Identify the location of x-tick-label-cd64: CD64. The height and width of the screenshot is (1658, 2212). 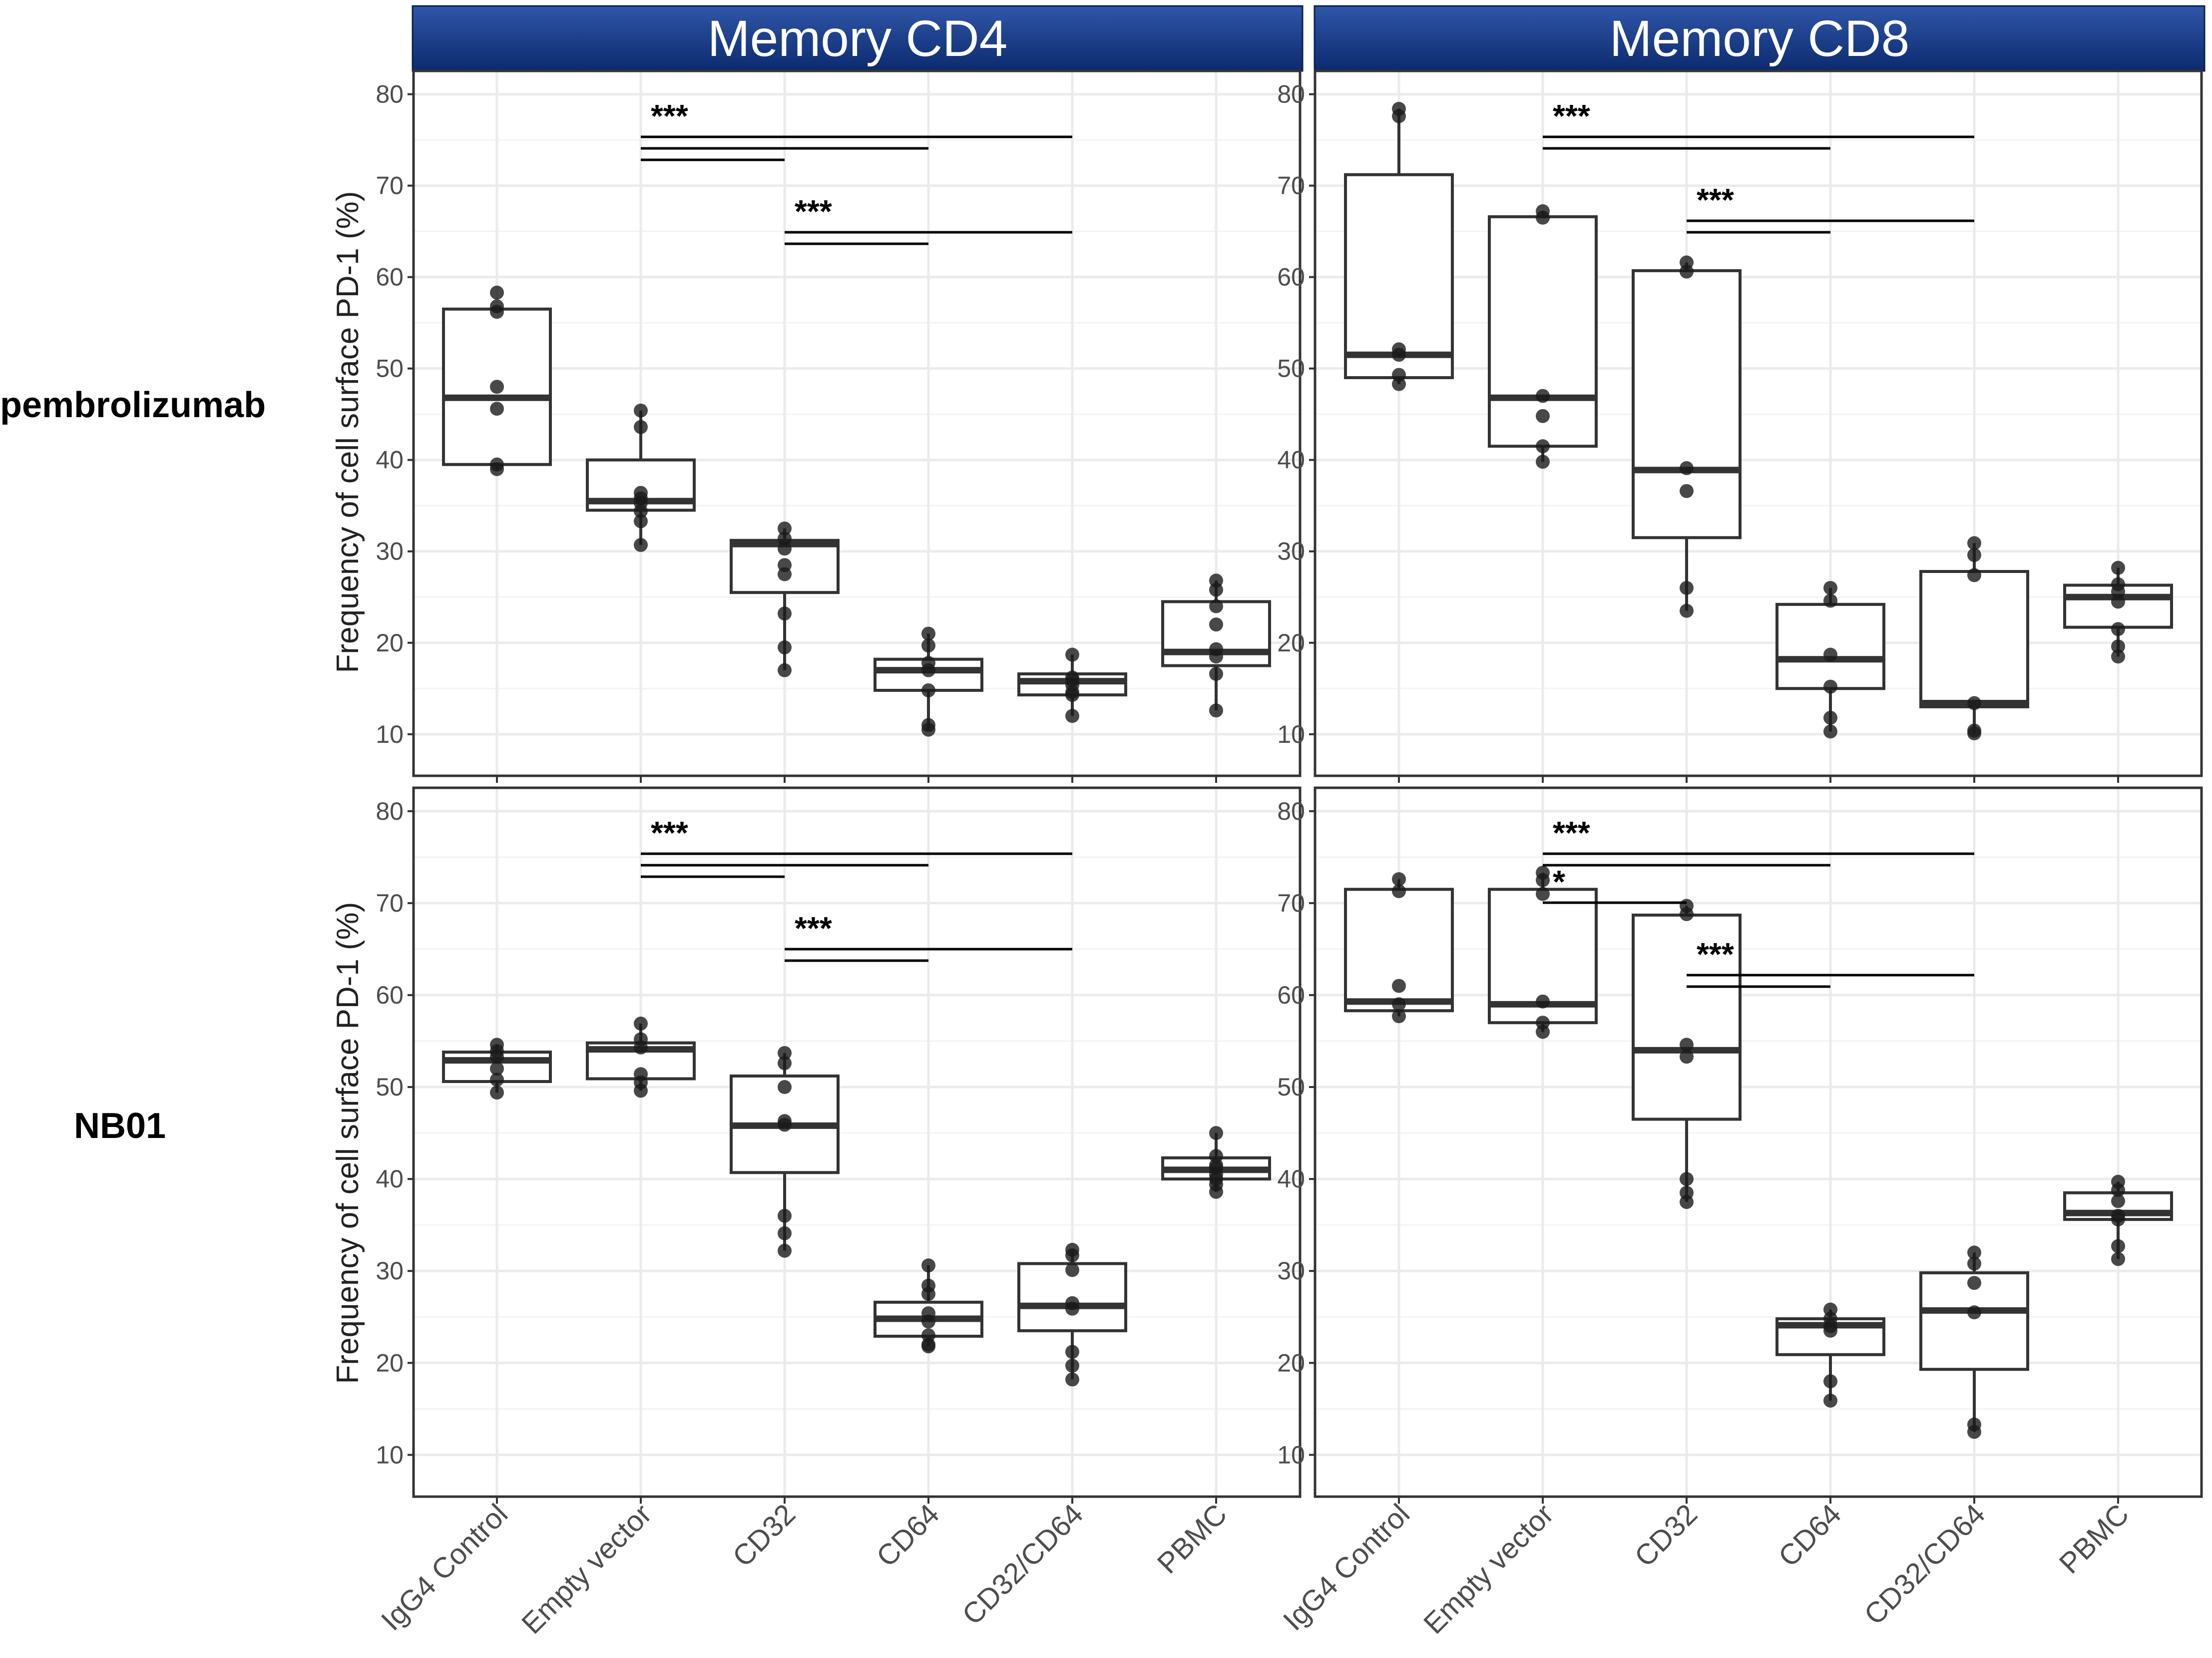
(907, 1535).